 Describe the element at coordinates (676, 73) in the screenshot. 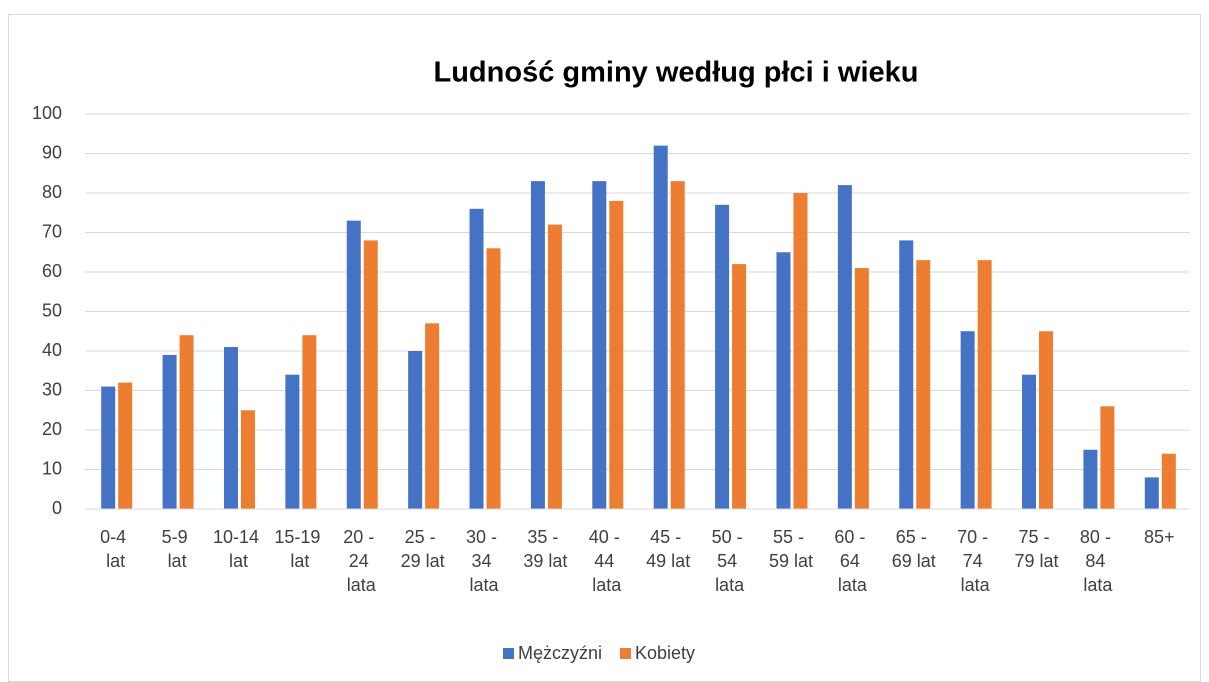

I see `chart-title: Ludność gminy według płci i wieku` at that location.